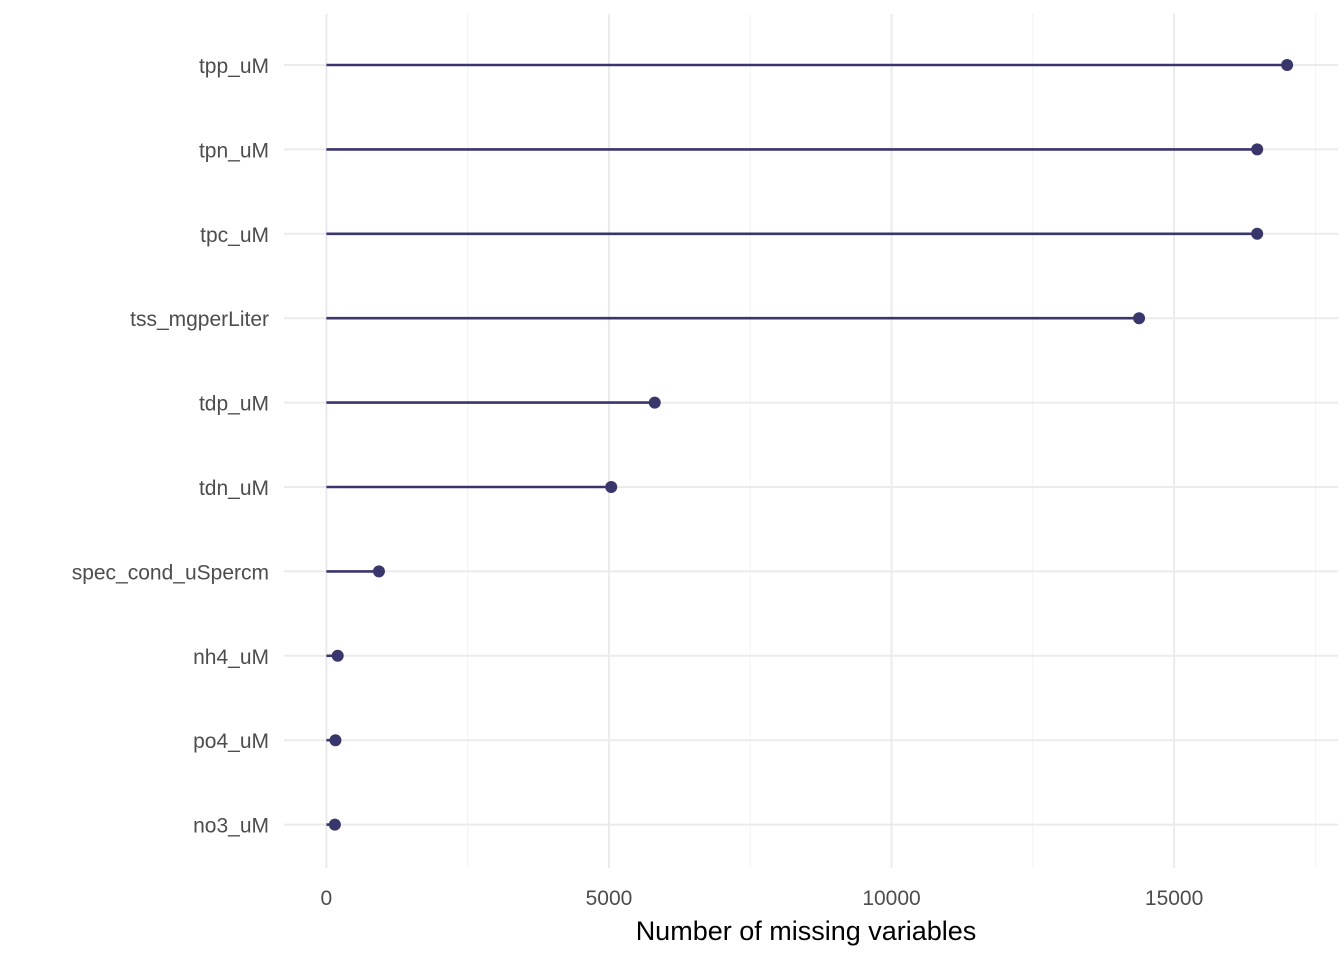 The width and height of the screenshot is (1344, 960). I want to click on y-tick-label: no3_uM, so click(231, 826).